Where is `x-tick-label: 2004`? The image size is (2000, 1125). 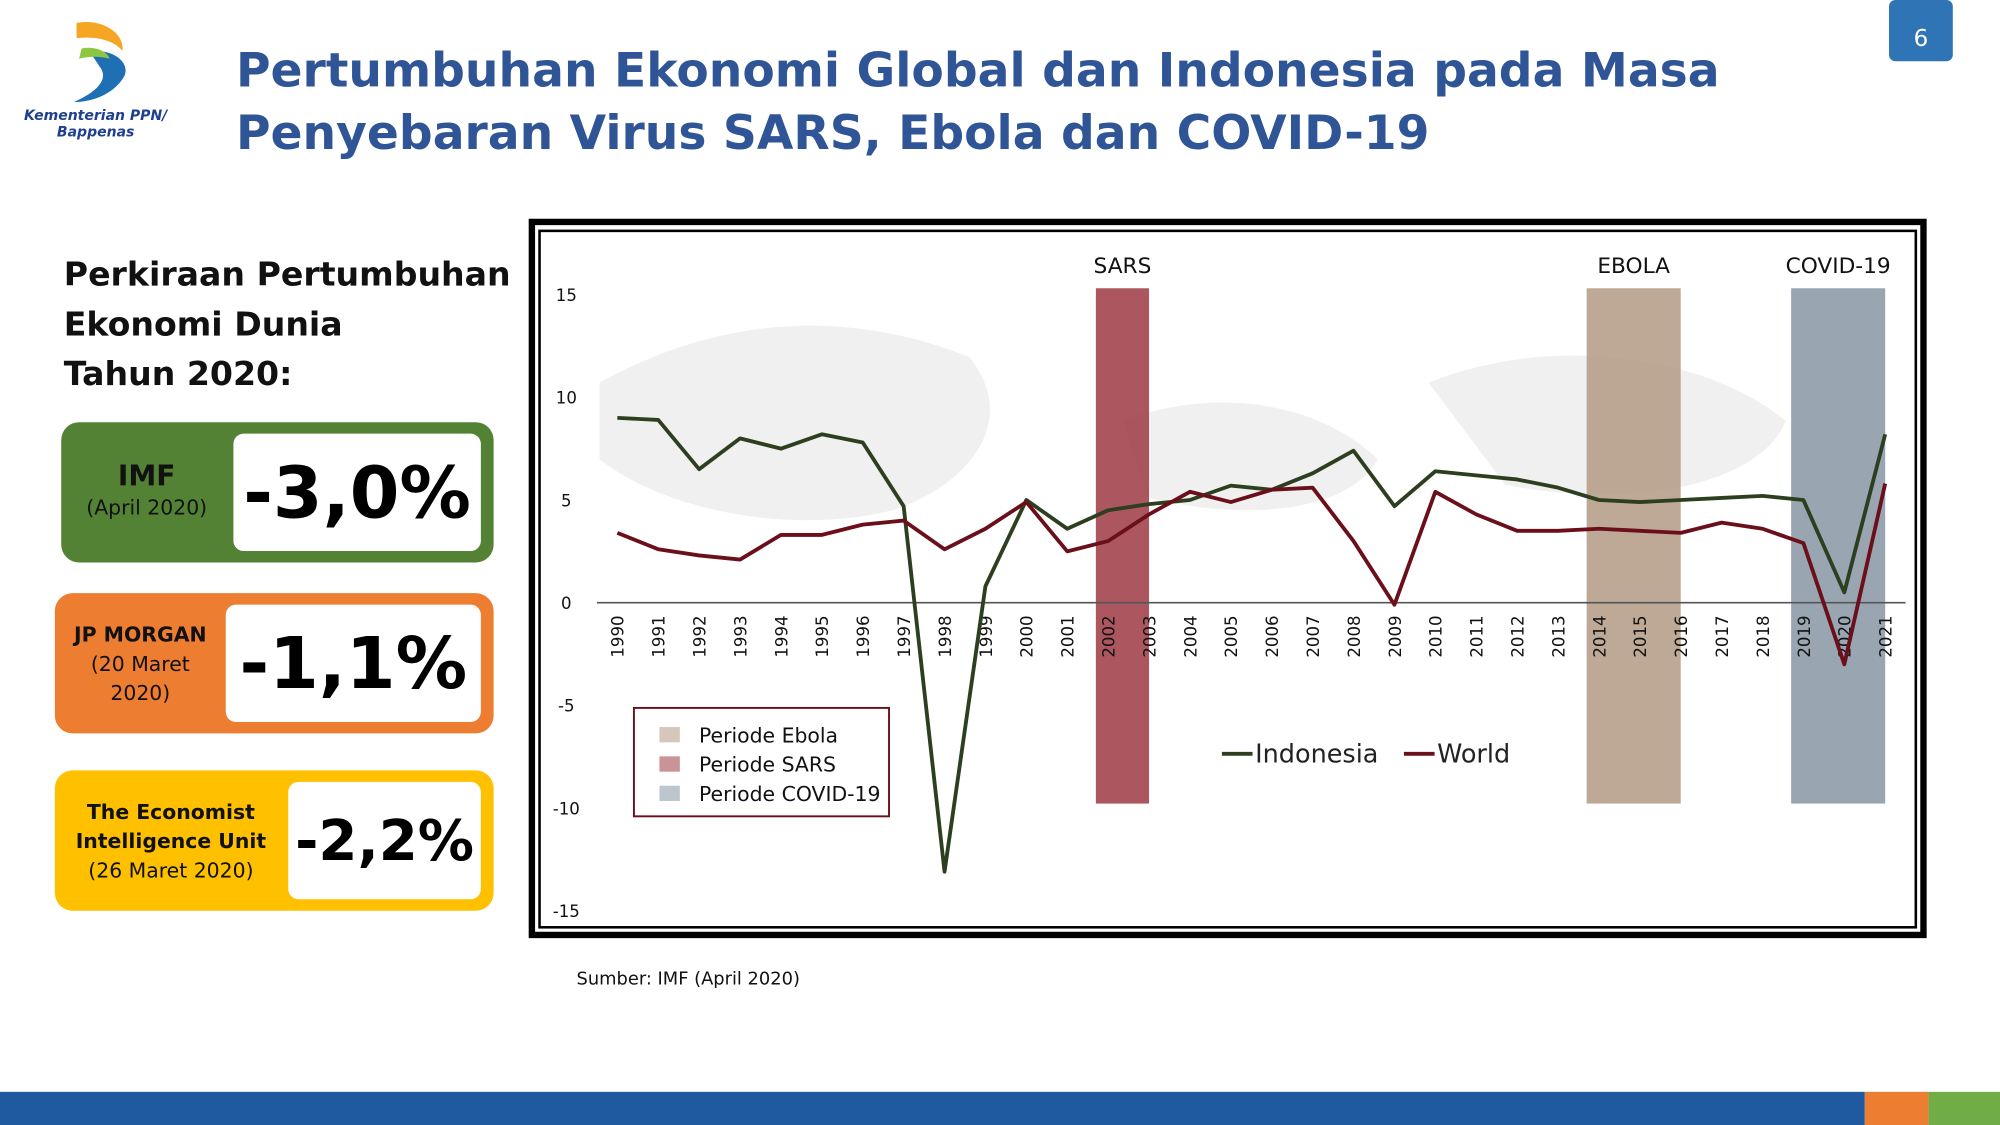 x-tick-label: 2004 is located at coordinates (1190, 636).